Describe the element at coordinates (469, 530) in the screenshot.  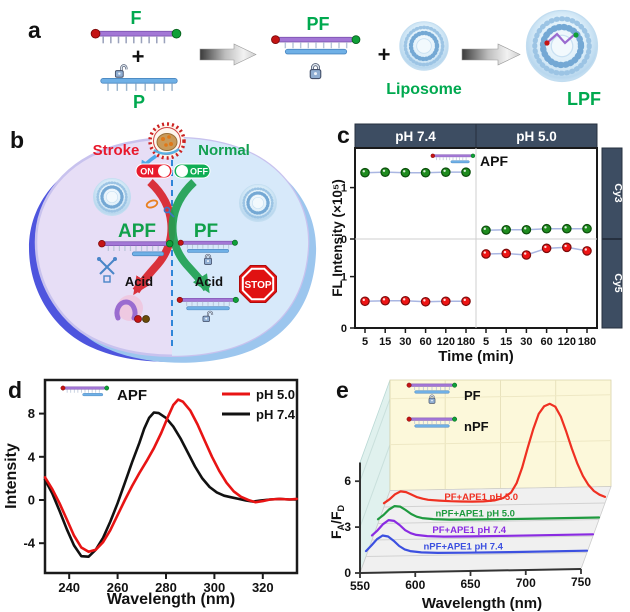
I see `series-label: PF+APE1 pH 7.4` at that location.